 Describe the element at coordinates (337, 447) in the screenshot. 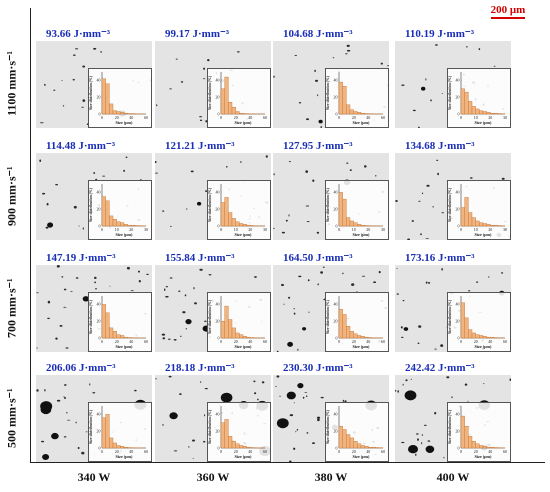

I see `inset-y-tick-label: 0` at that location.